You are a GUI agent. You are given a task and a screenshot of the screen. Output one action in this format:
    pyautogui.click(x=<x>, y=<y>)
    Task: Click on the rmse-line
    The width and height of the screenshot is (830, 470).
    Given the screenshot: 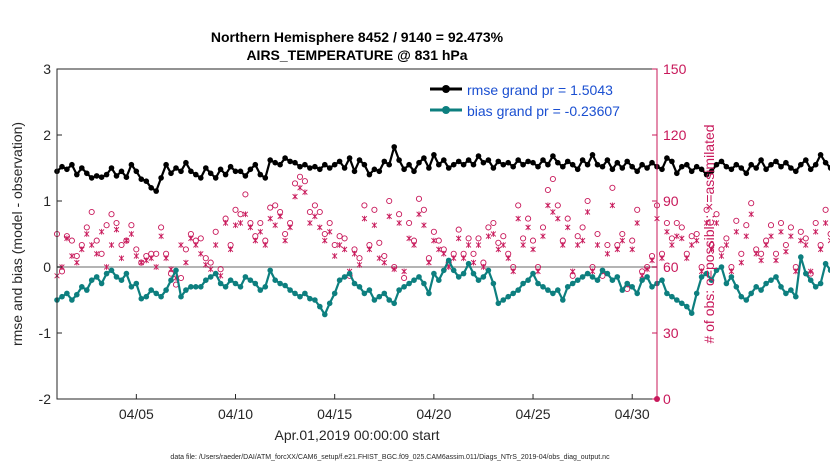 What is the action you would take?
    pyautogui.click(x=443, y=169)
    